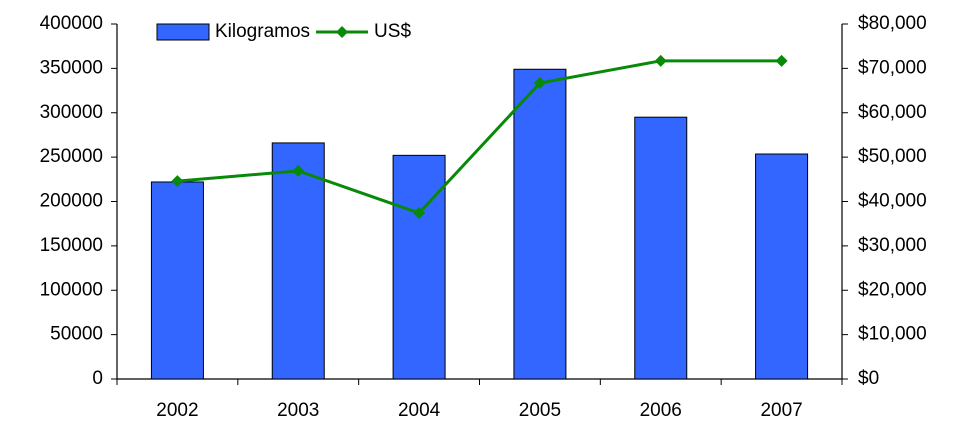 The height and width of the screenshot is (421, 954). Describe the element at coordinates (97, 378) in the screenshot. I see `y-tick-label: 0` at that location.